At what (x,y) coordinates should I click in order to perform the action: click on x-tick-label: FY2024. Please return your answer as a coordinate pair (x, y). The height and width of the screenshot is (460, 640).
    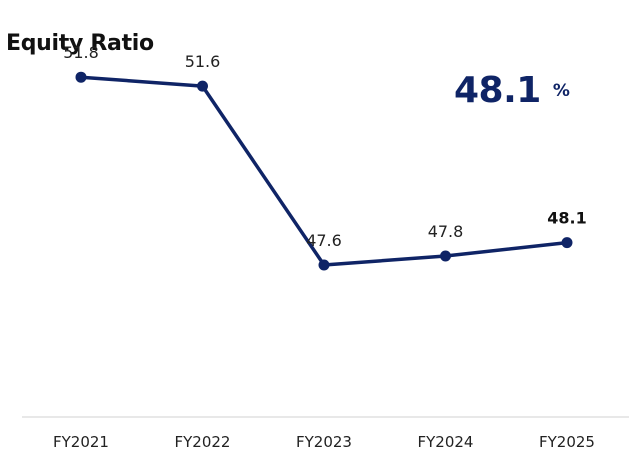
    Looking at the image, I should click on (446, 442).